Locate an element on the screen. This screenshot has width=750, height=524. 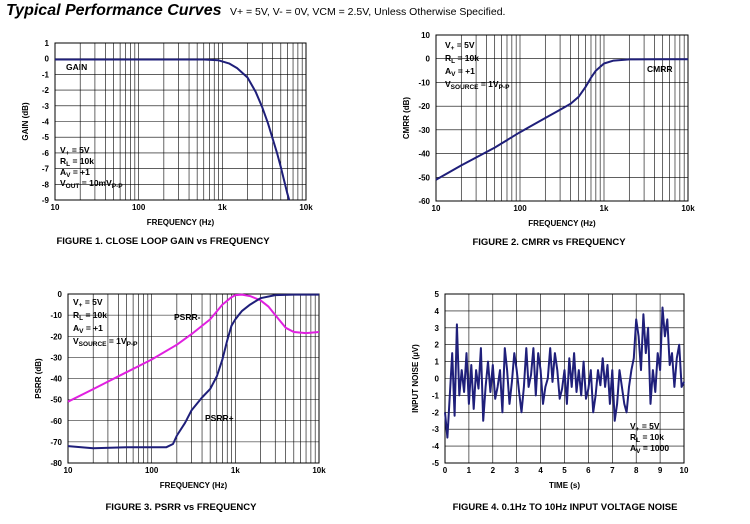
y-tick-label: -80 is located at coordinates (56, 463).